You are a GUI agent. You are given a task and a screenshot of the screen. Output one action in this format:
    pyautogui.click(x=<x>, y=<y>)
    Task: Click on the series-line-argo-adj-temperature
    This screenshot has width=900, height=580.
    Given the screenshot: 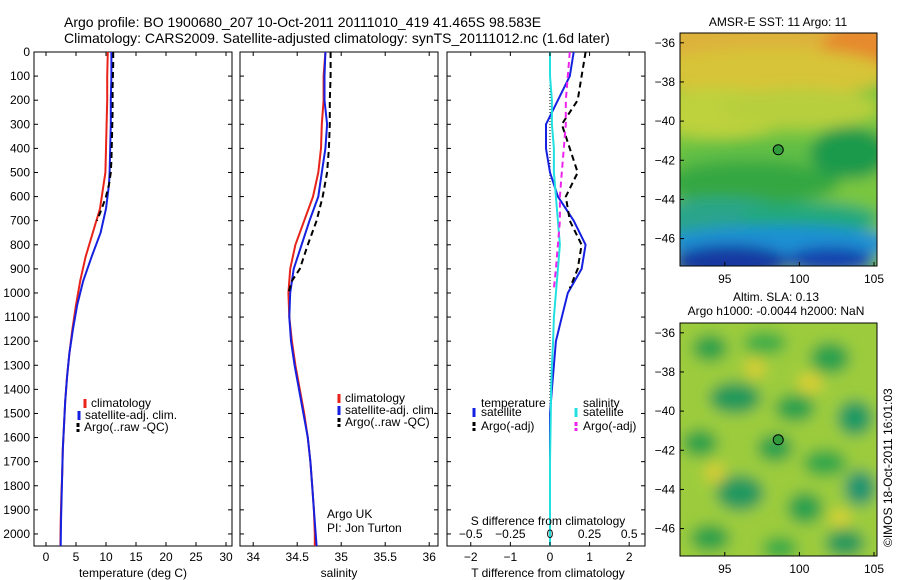 What is the action you would take?
    pyautogui.click(x=573, y=170)
    